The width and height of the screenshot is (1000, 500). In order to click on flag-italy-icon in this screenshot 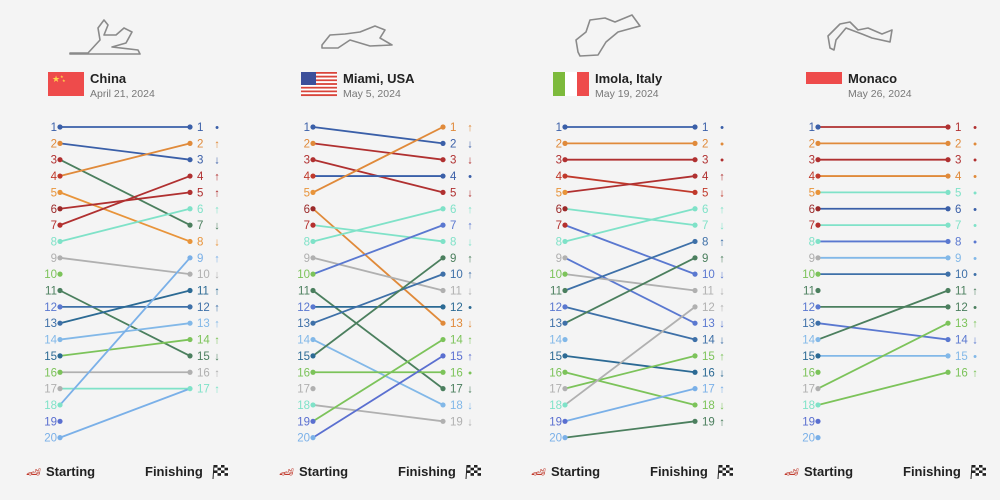, I will do `click(571, 84)`.